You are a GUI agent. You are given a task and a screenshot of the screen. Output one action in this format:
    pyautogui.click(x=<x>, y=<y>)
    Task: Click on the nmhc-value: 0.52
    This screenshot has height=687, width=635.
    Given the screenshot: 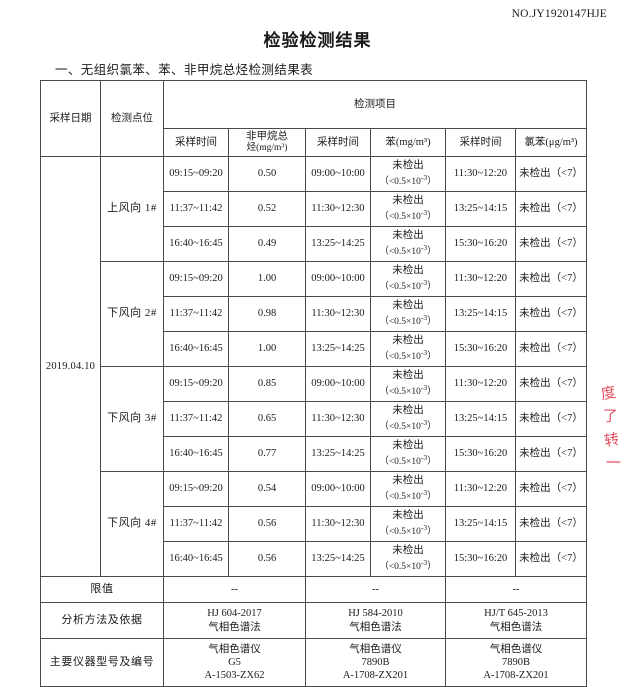 What is the action you would take?
    pyautogui.click(x=267, y=209)
    